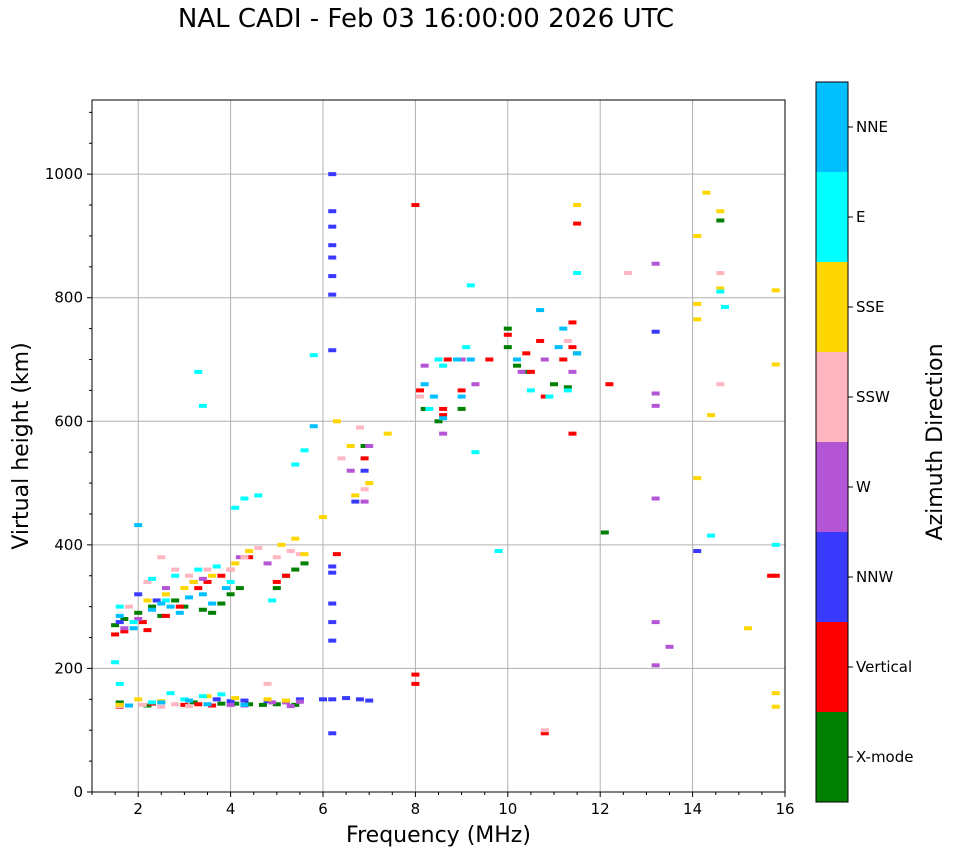  What do you see at coordinates (832, 442) in the screenshot?
I see `colorbar-frame` at bounding box center [832, 442].